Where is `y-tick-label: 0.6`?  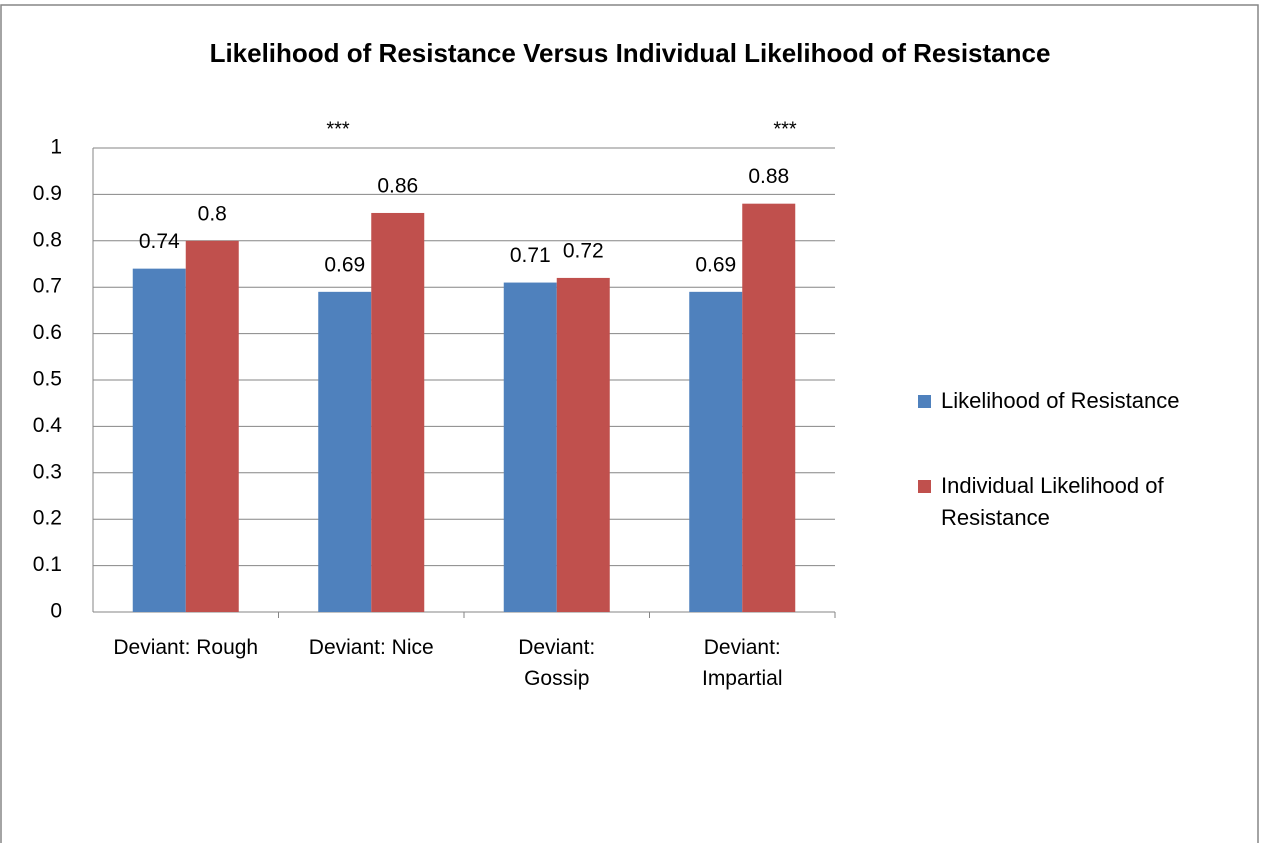
y-tick-label: 0.6 is located at coordinates (47, 332).